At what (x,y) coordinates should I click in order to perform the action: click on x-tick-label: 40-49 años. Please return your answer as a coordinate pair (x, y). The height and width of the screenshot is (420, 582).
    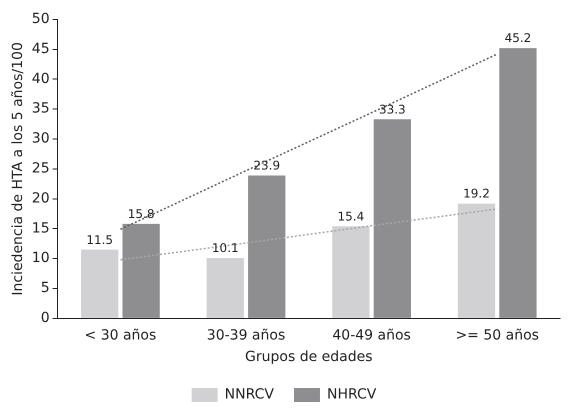
    Looking at the image, I should click on (371, 335).